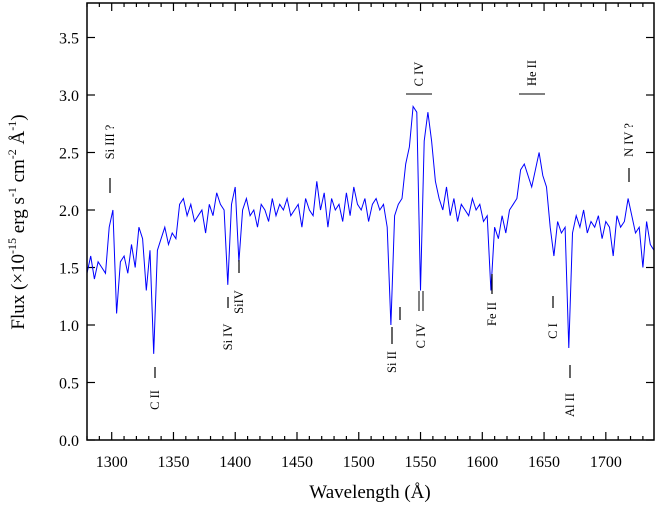  Describe the element at coordinates (69, 326) in the screenshot. I see `y-tick-label: 1.0` at that location.